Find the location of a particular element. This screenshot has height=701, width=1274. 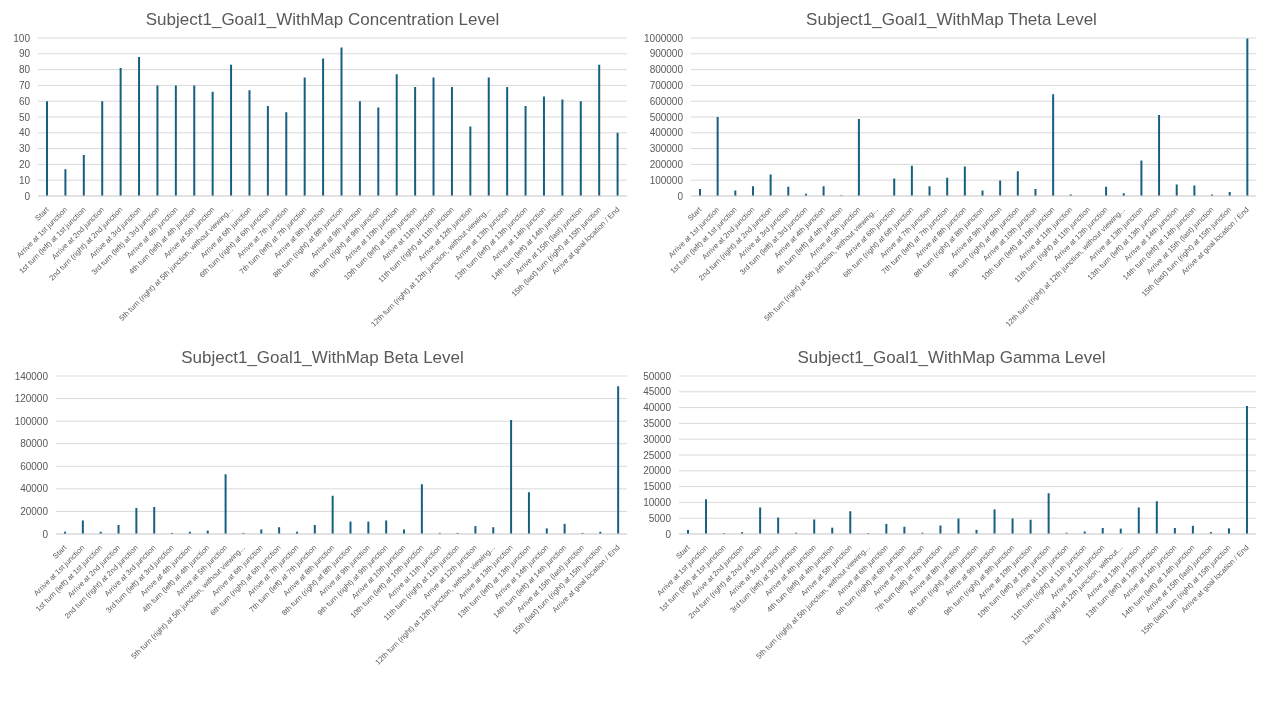

y-tick-label: 20 is located at coordinates (24, 164).